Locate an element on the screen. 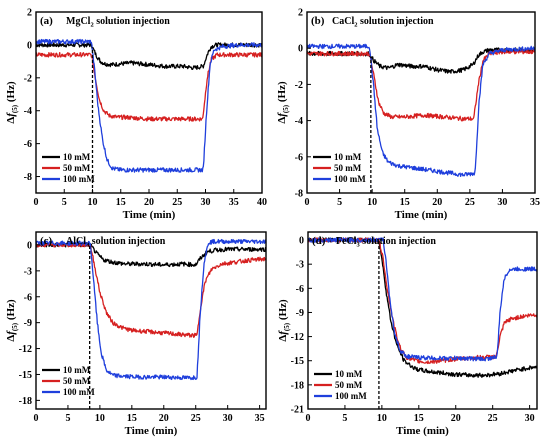  panel-label: (c) is located at coordinates (46, 241).